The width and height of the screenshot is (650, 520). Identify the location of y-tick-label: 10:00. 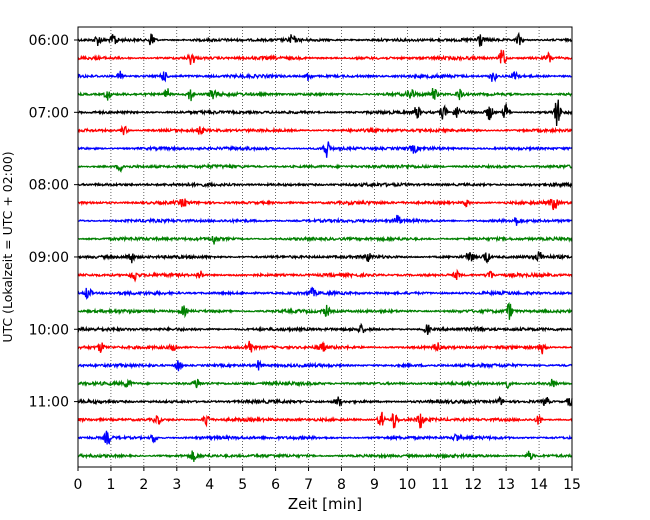
(49, 330).